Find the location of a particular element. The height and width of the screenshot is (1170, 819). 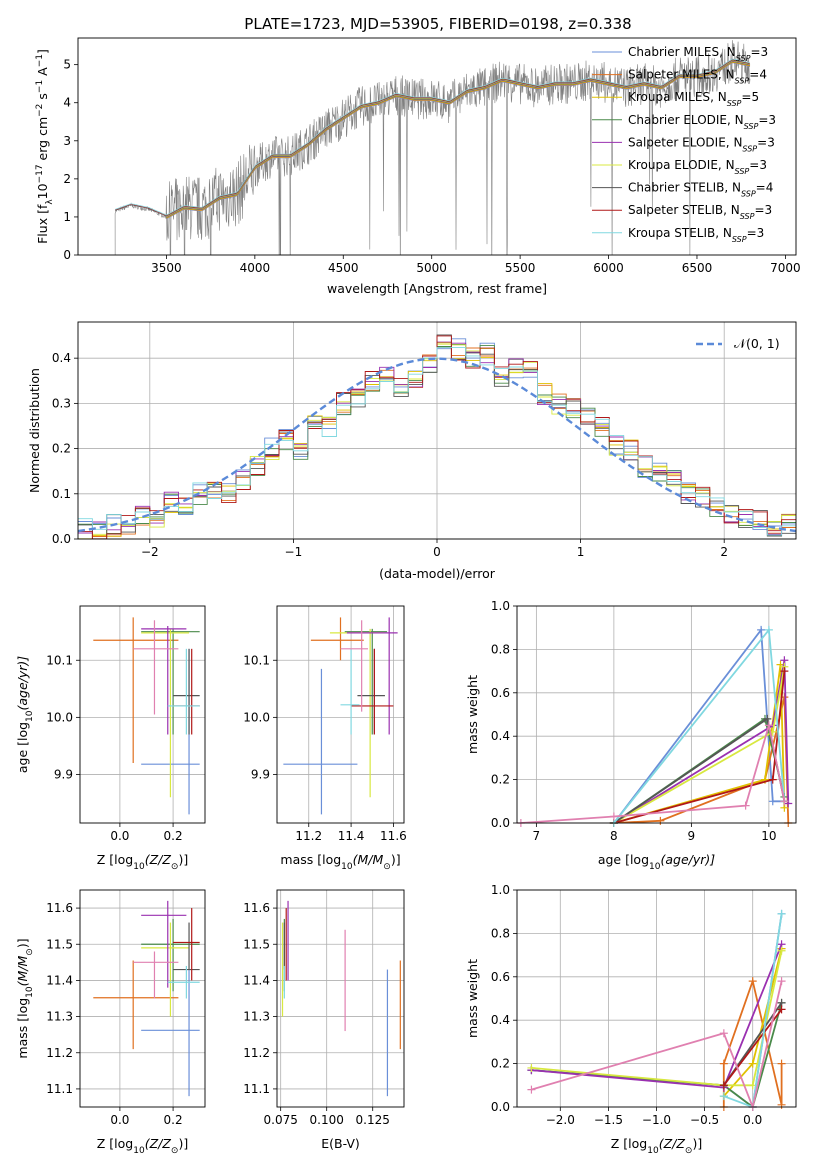

x-tick-label: 4000 is located at coordinates (255, 268).